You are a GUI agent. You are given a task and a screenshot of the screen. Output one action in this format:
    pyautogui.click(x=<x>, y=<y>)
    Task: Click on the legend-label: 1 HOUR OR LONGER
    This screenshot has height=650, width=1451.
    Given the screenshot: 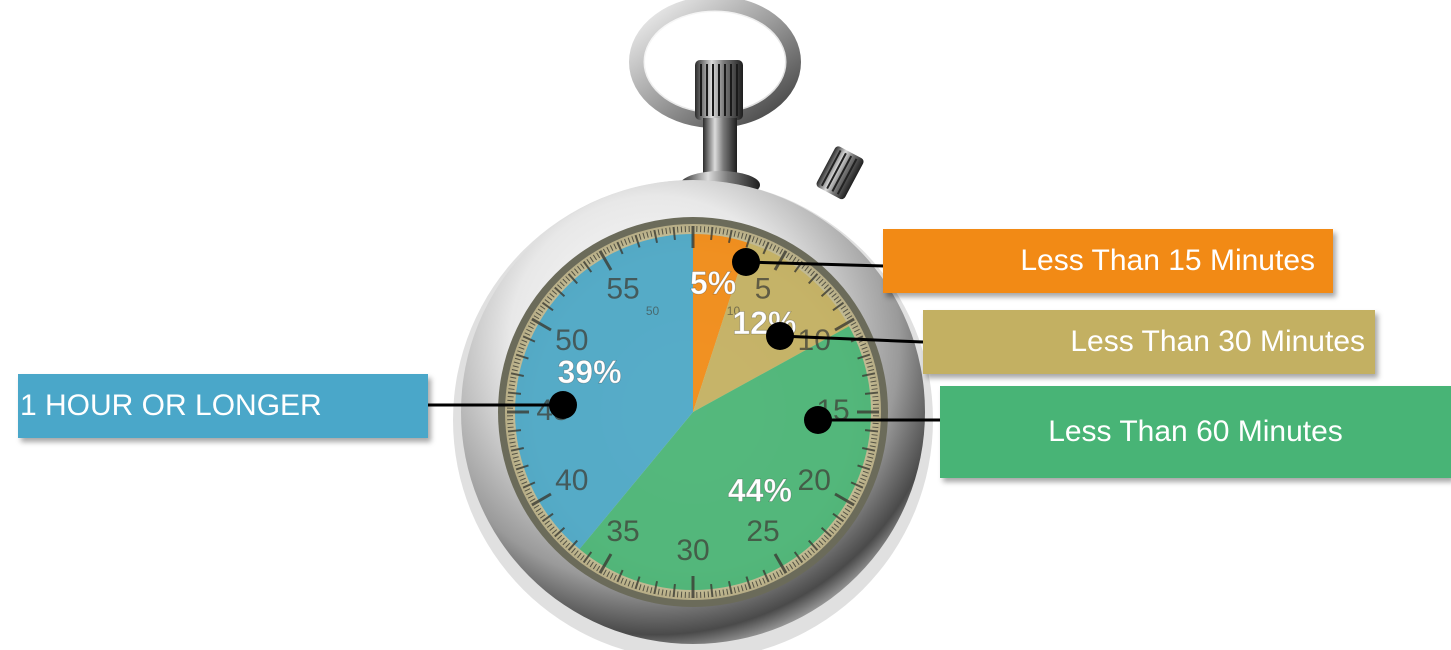 What is the action you would take?
    pyautogui.click(x=171, y=405)
    